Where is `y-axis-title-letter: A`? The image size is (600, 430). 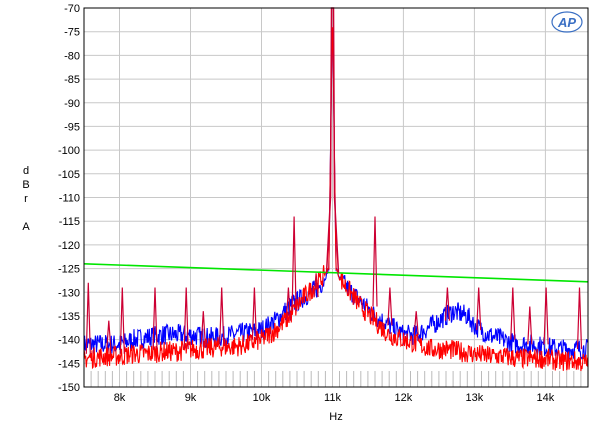 y-axis-title-letter: A is located at coordinates (26, 227).